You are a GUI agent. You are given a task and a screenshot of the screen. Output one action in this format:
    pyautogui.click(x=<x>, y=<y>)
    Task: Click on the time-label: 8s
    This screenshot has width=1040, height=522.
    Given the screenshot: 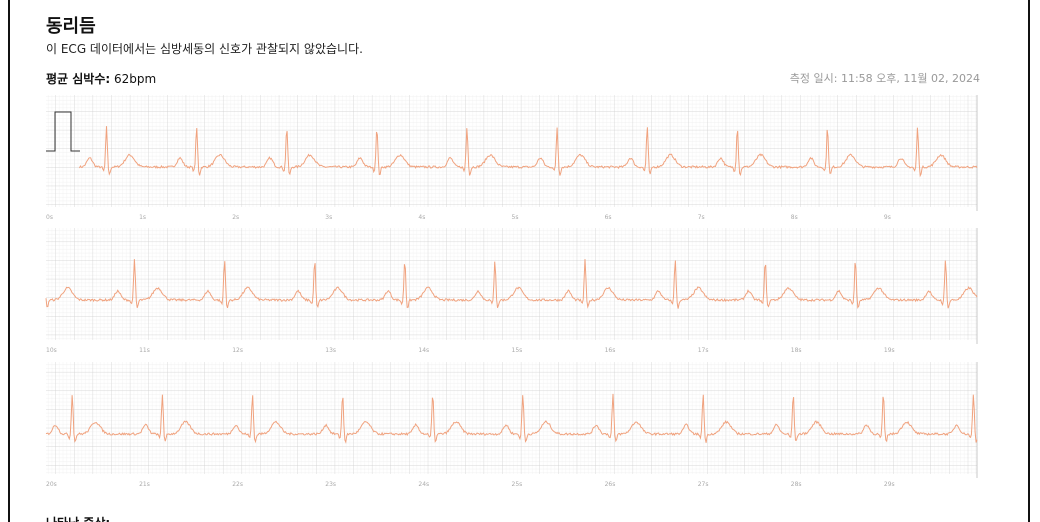 What is the action you would take?
    pyautogui.click(x=794, y=217)
    